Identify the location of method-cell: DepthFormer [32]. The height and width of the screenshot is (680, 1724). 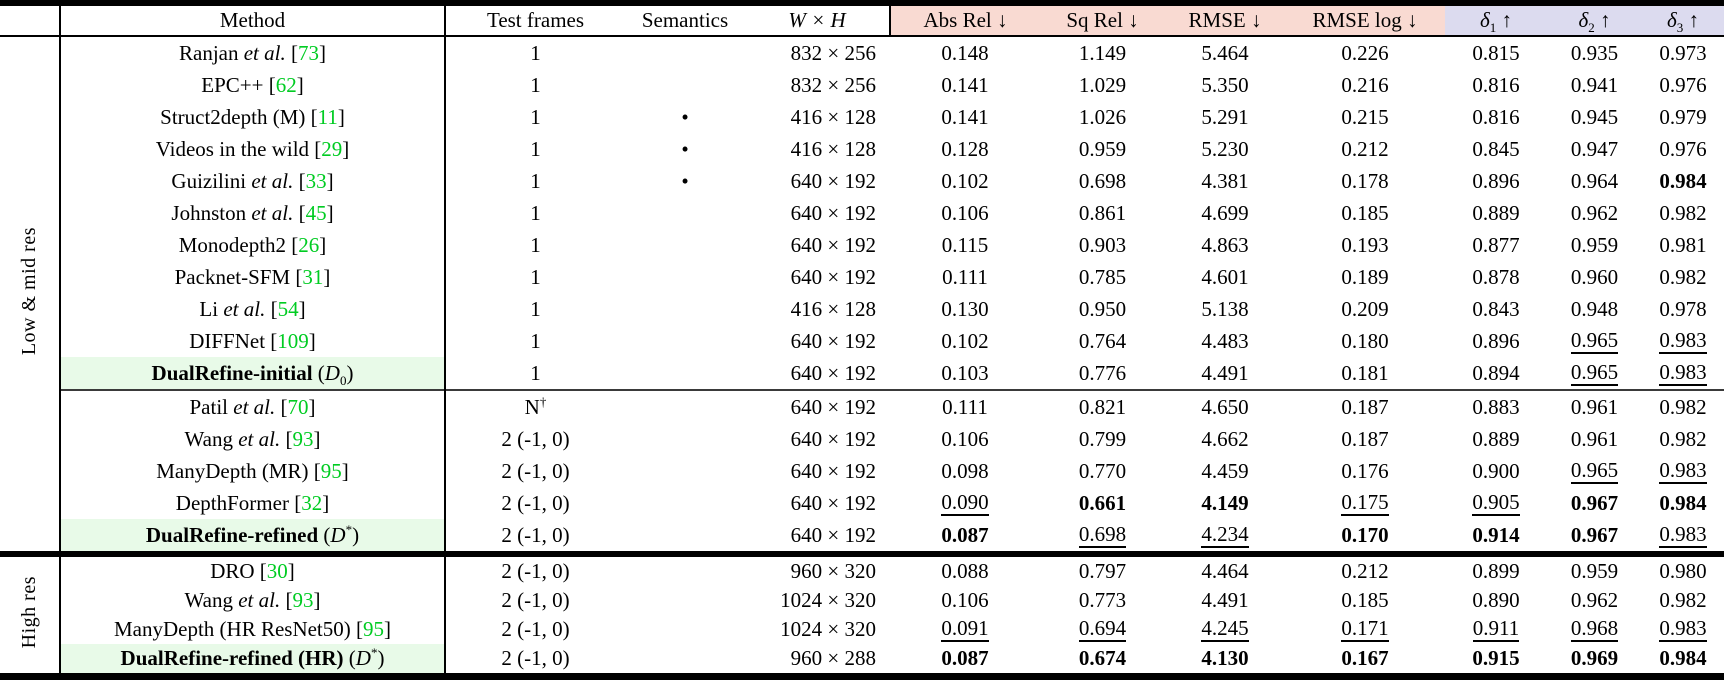
(253, 503).